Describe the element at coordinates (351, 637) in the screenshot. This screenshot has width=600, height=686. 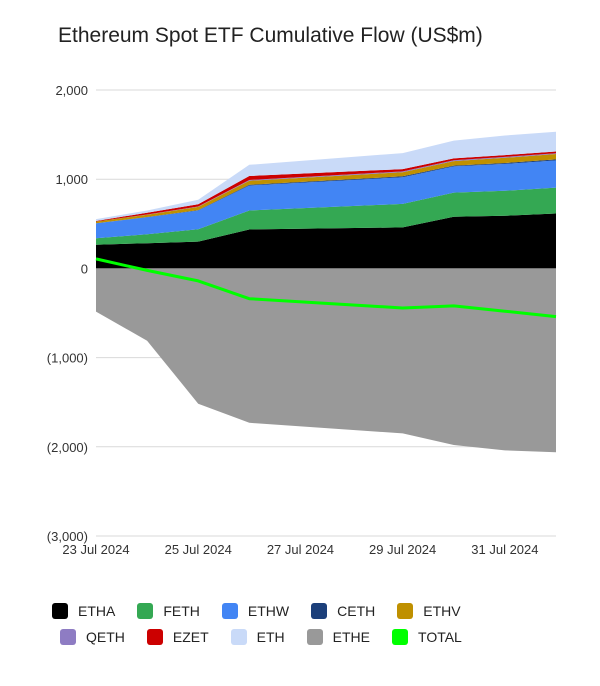
I see `legend-label: ETHE` at that location.